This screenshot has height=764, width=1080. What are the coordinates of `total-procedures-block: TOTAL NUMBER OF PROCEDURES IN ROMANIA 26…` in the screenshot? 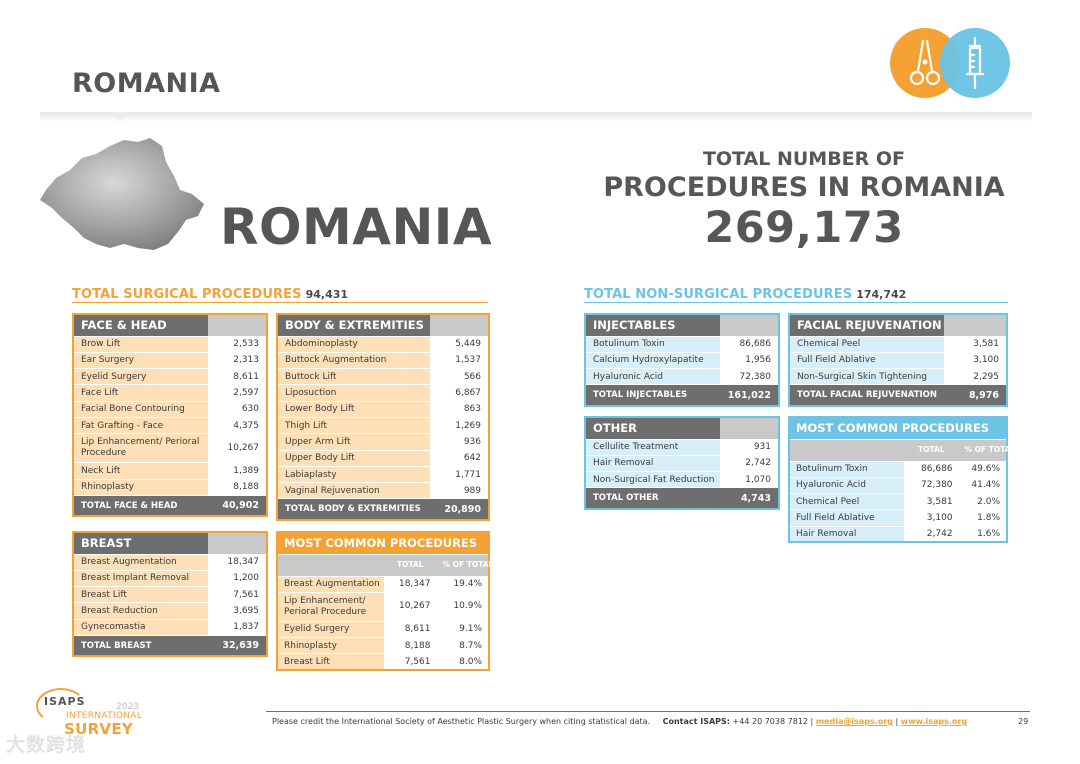 It's located at (804, 200).